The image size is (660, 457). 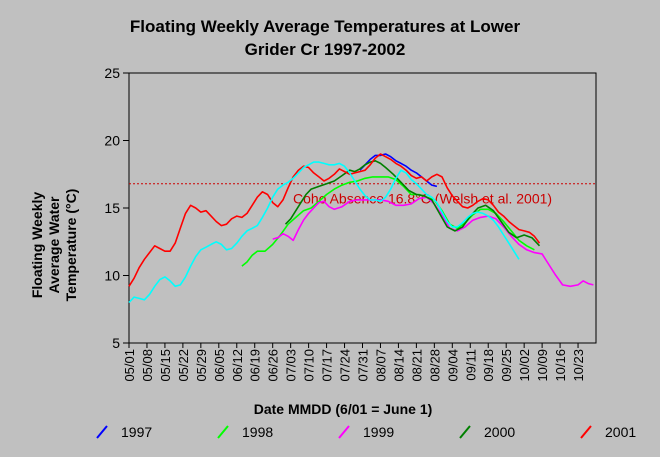 What do you see at coordinates (165, 365) in the screenshot?
I see `x-tick-label: 05/15` at bounding box center [165, 365].